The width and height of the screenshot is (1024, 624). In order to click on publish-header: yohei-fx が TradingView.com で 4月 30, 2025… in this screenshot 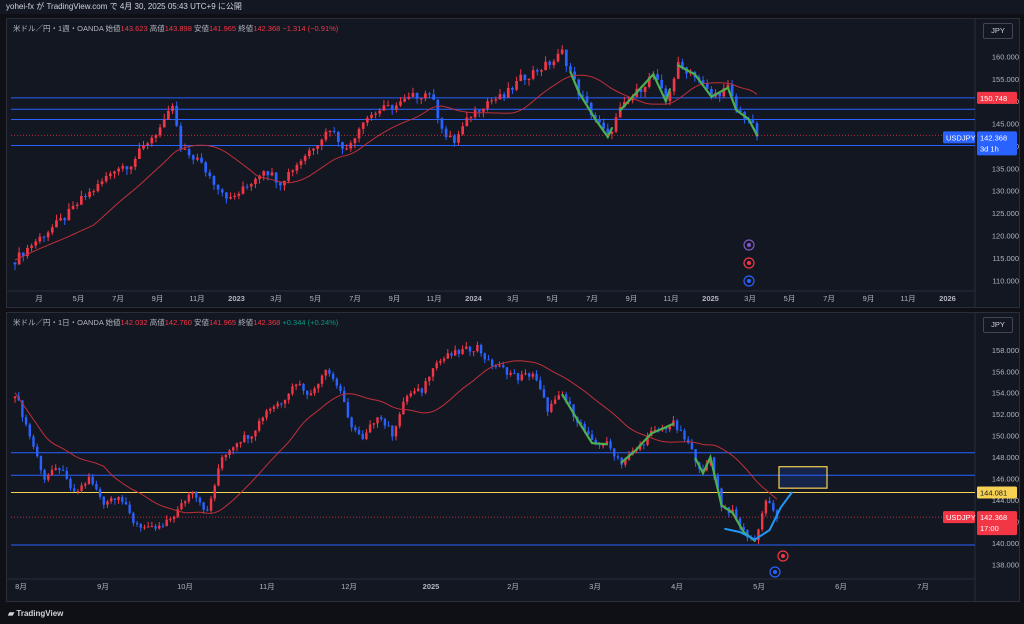, I will do `click(512, 7)`.